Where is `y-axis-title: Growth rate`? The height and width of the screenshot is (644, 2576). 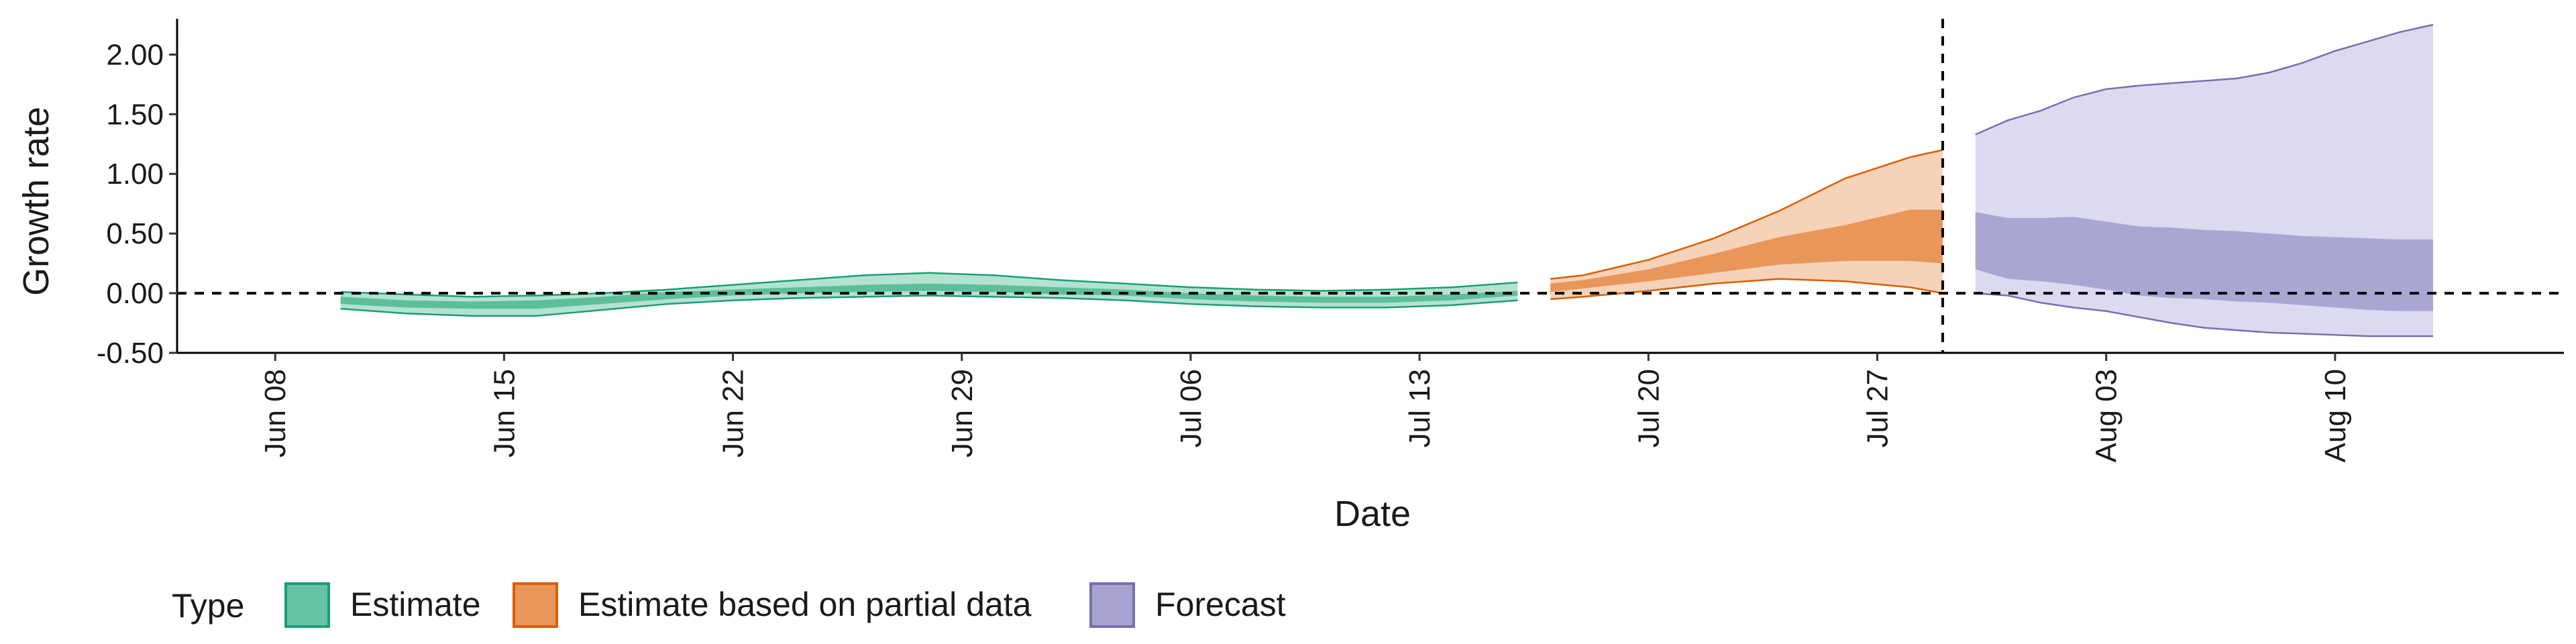
y-axis-title: Growth rate is located at coordinates (36, 201).